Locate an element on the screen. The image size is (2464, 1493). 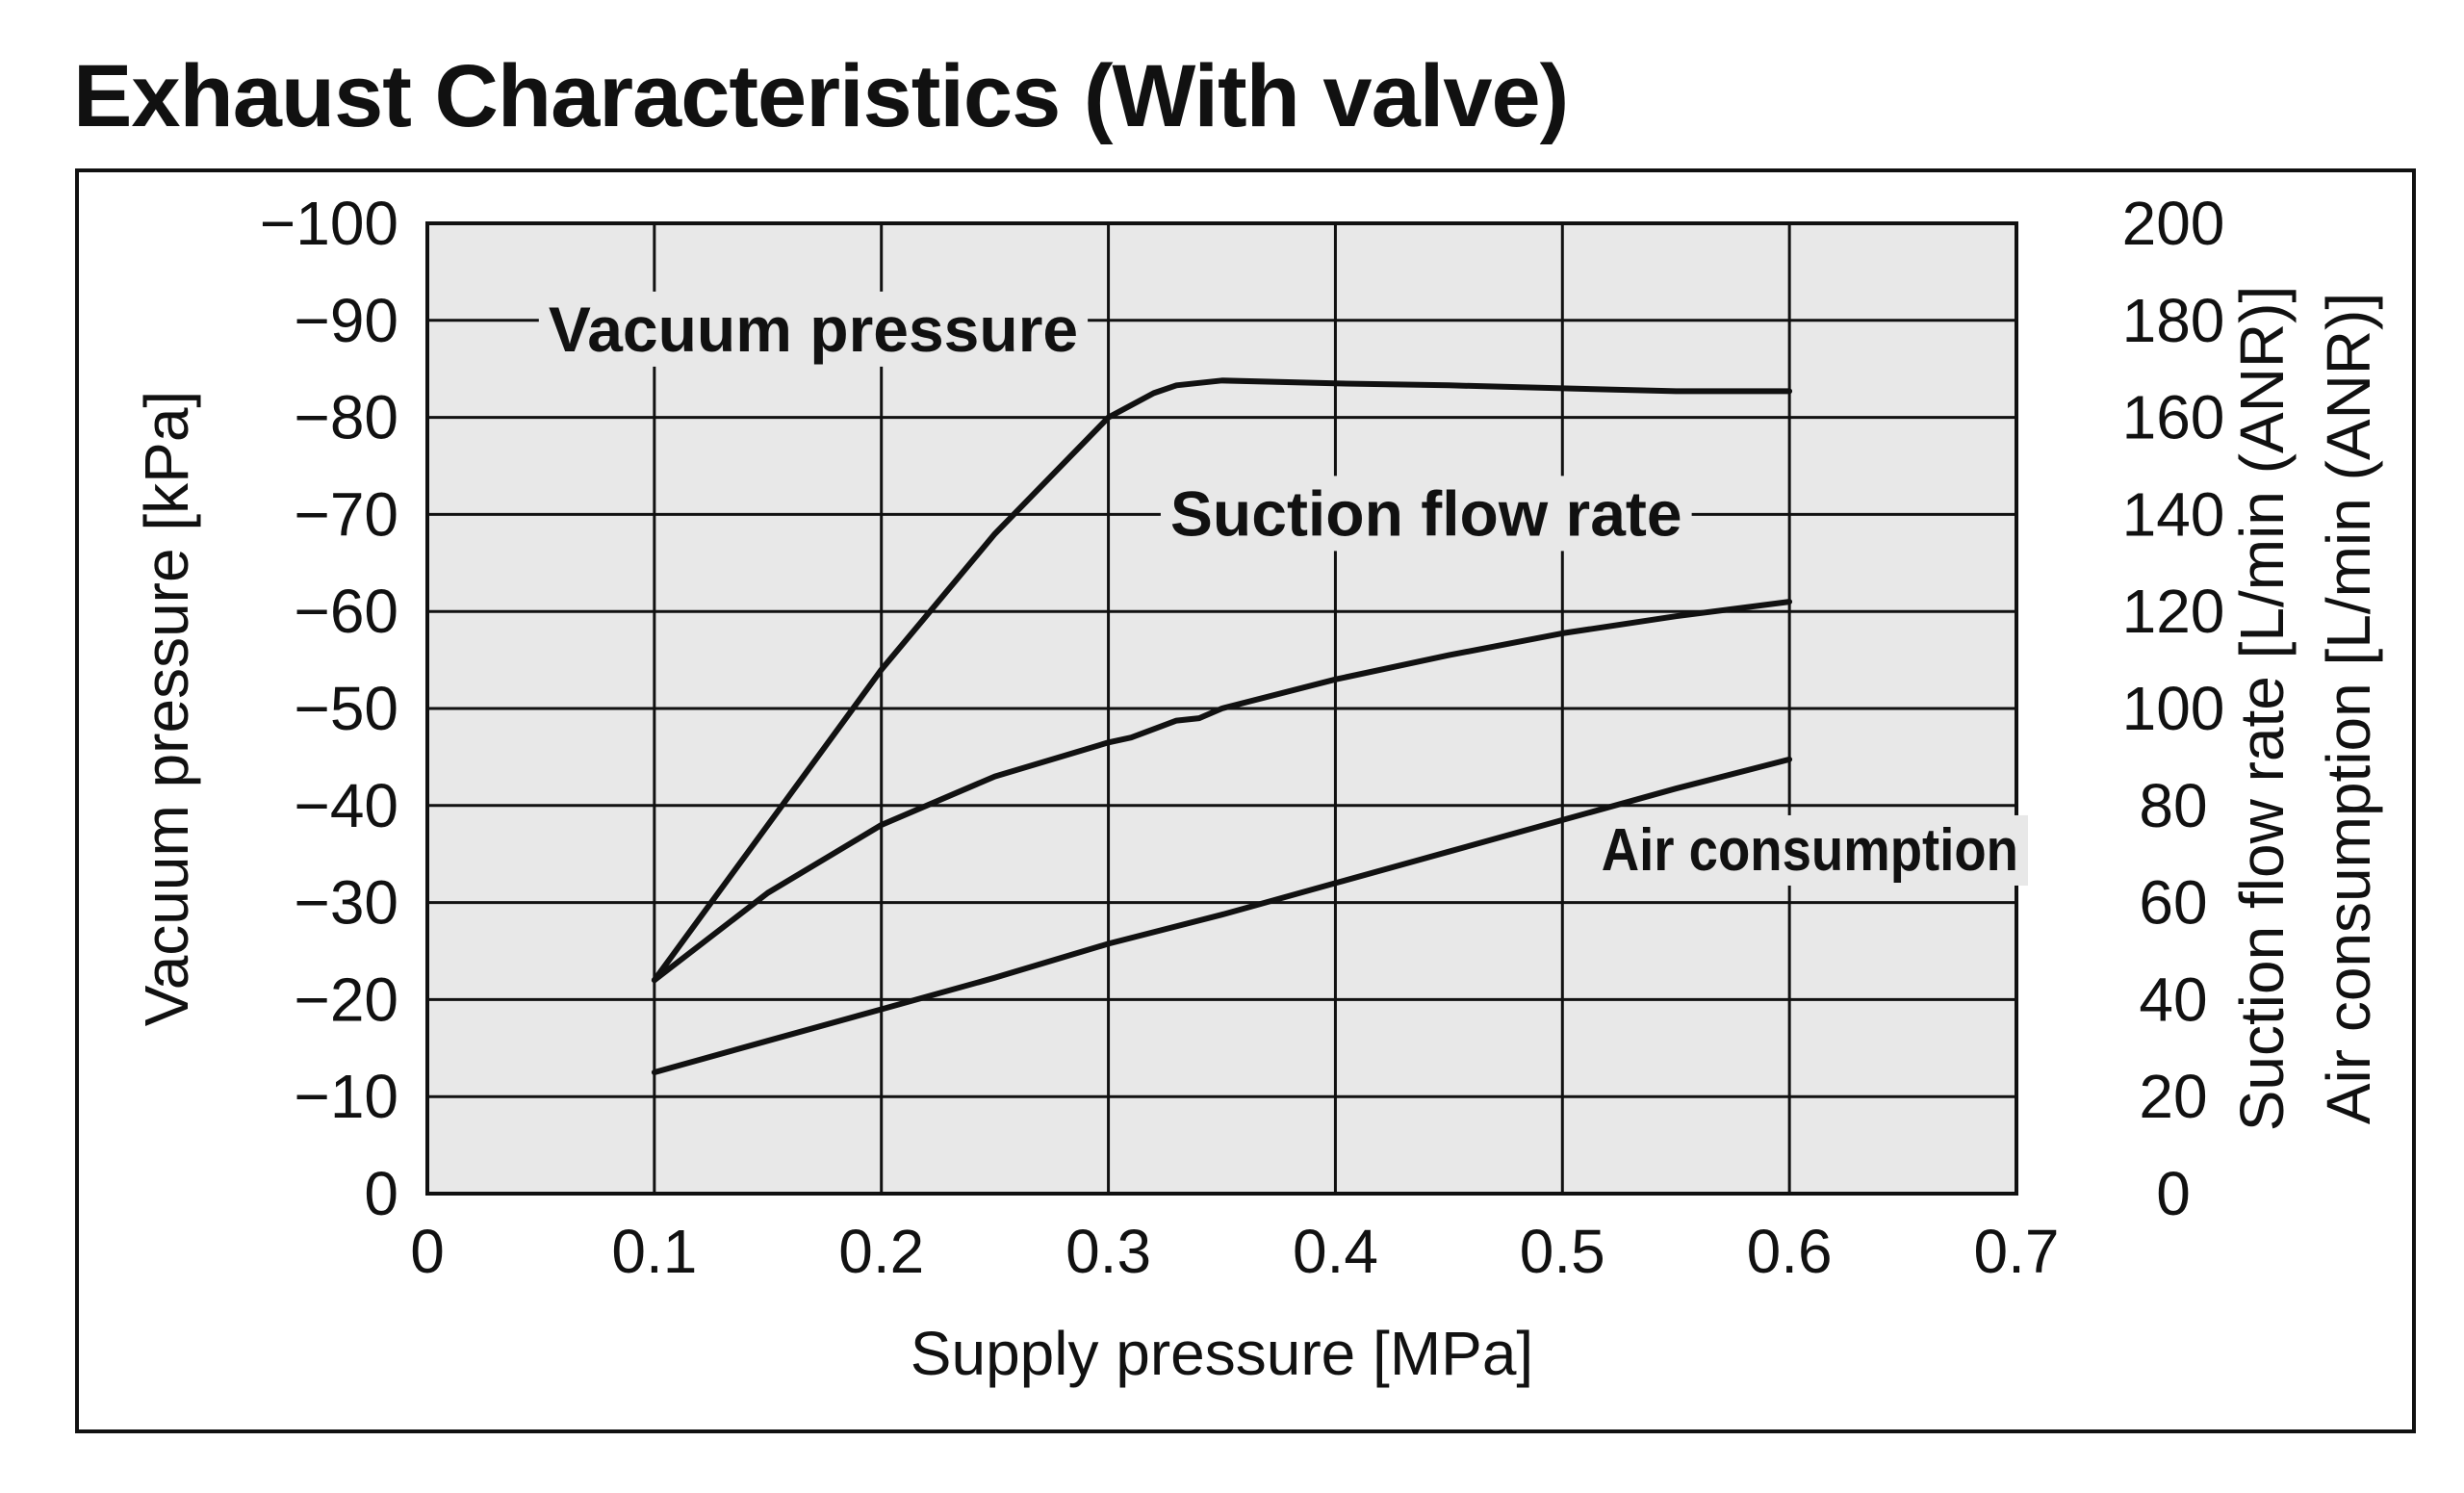
series-label-group-air-consumption: Air consumption is located at coordinates (1810, 850).